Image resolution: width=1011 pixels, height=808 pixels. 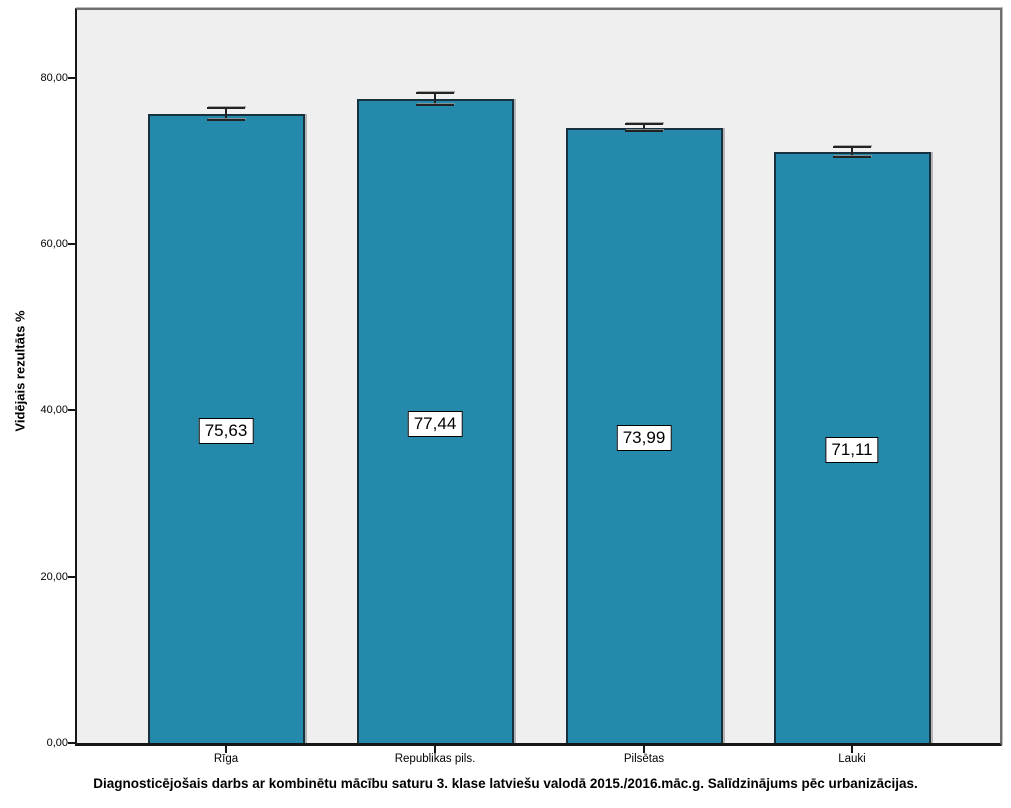 What do you see at coordinates (226, 431) in the screenshot?
I see `bar-value-label: 75,63` at bounding box center [226, 431].